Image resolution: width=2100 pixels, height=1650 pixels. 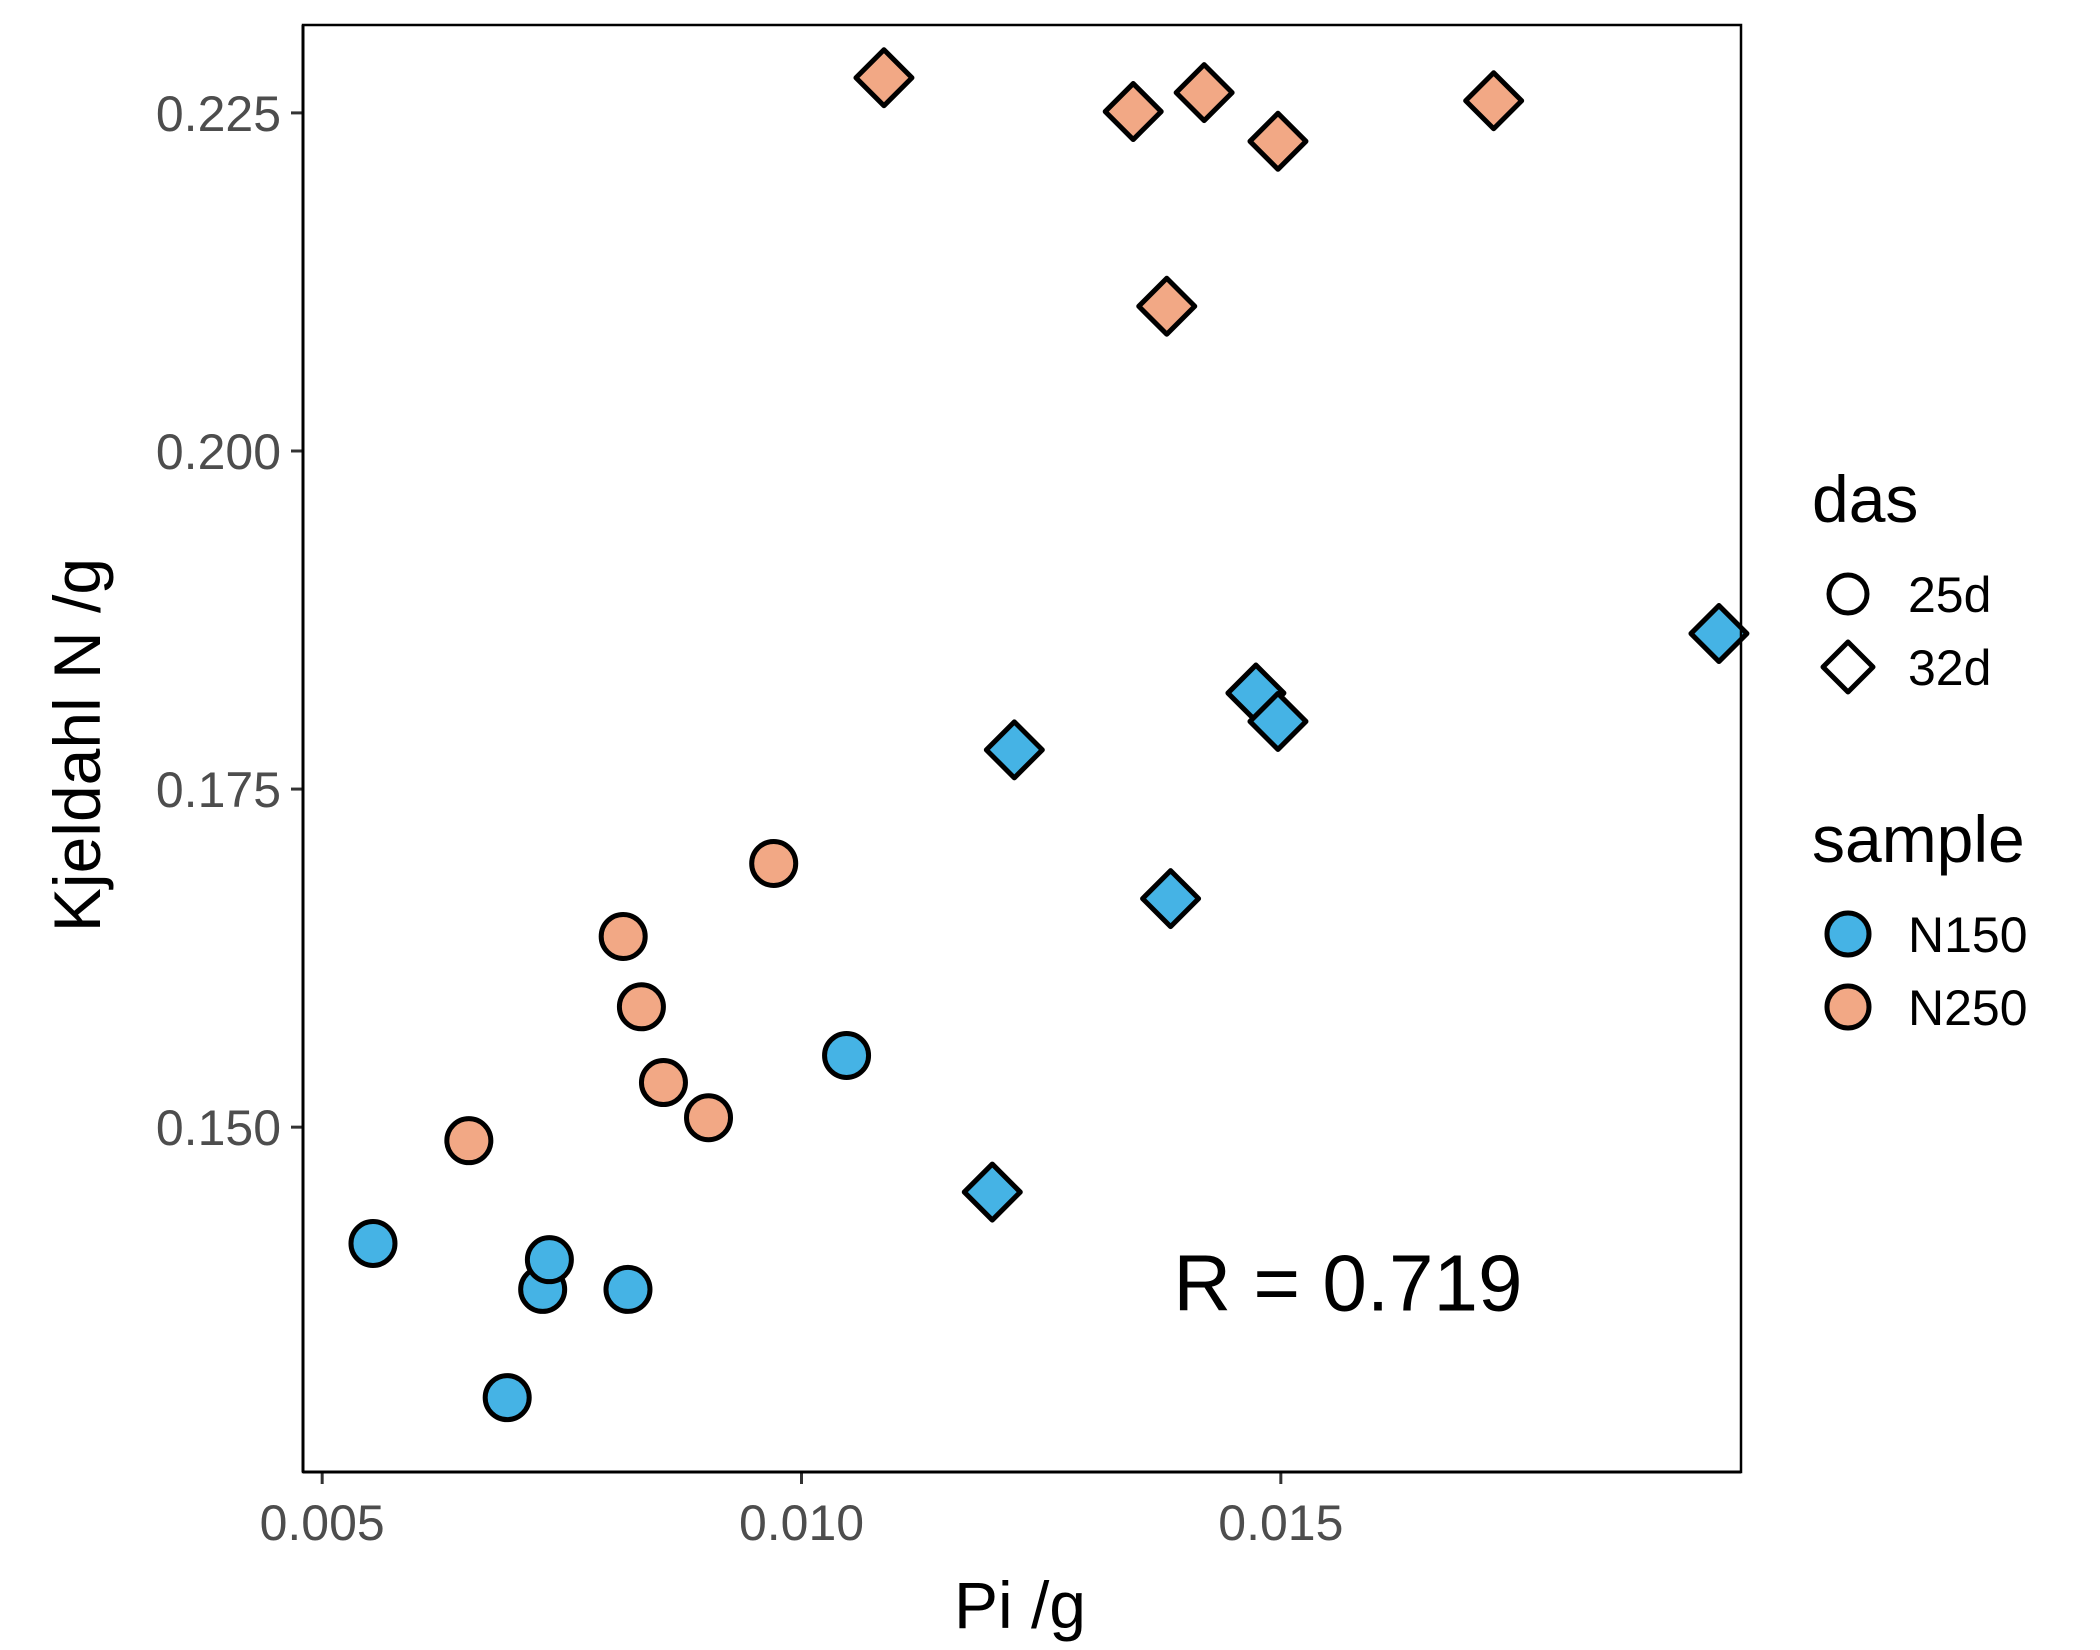 I want to click on y-tick-label: 0.225, so click(x=218, y=114).